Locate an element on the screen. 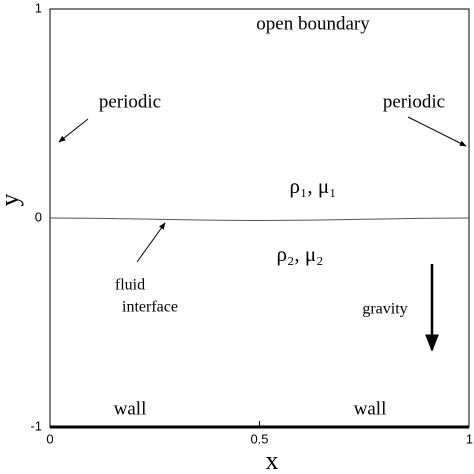  x-tick-label: 1 is located at coordinates (469, 438).